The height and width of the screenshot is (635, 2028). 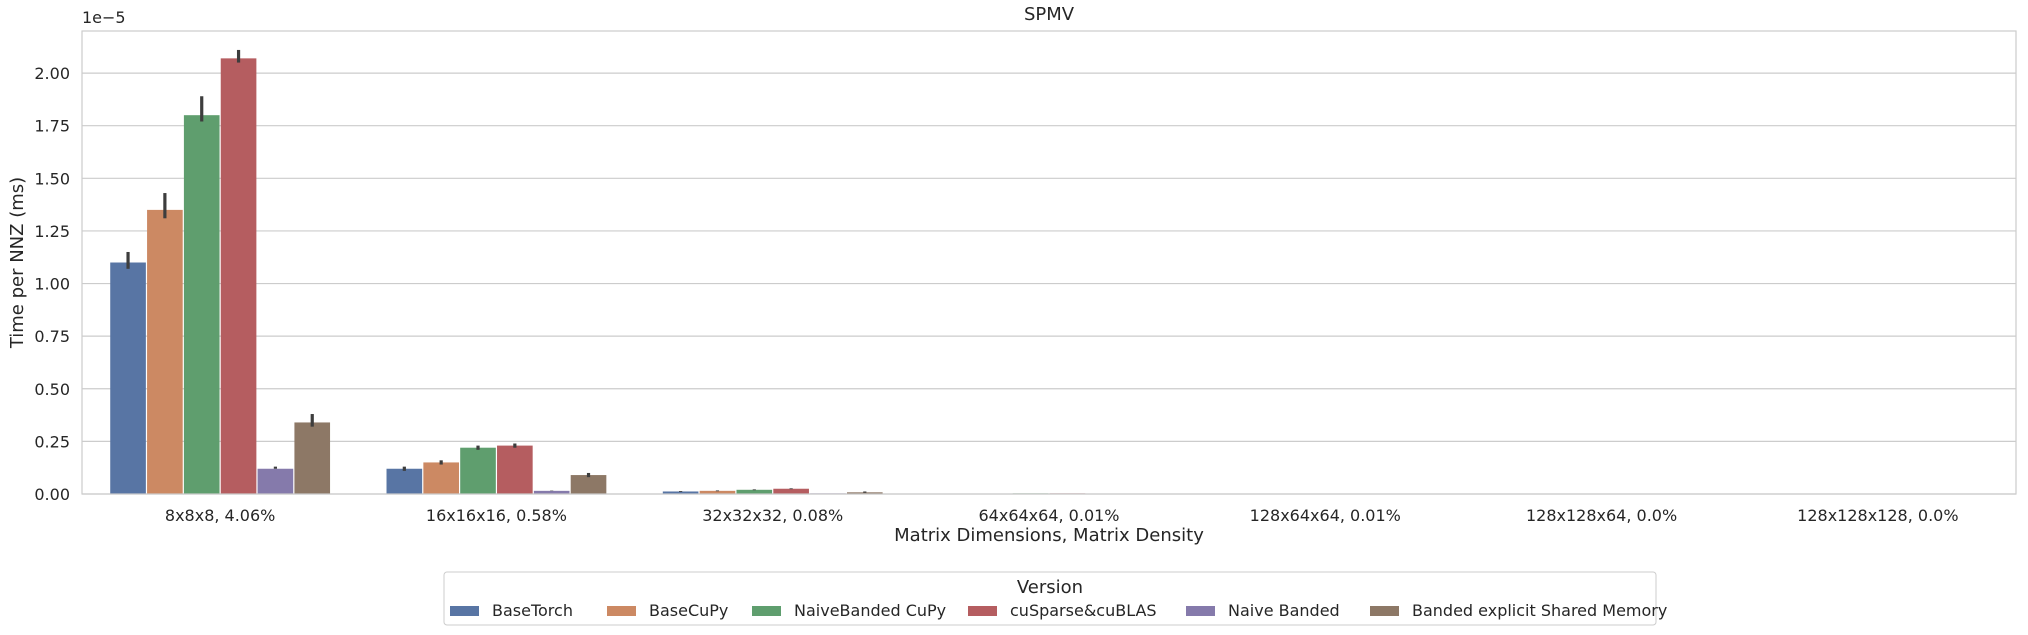 I want to click on y-tick-label: 0.50, so click(x=52, y=389).